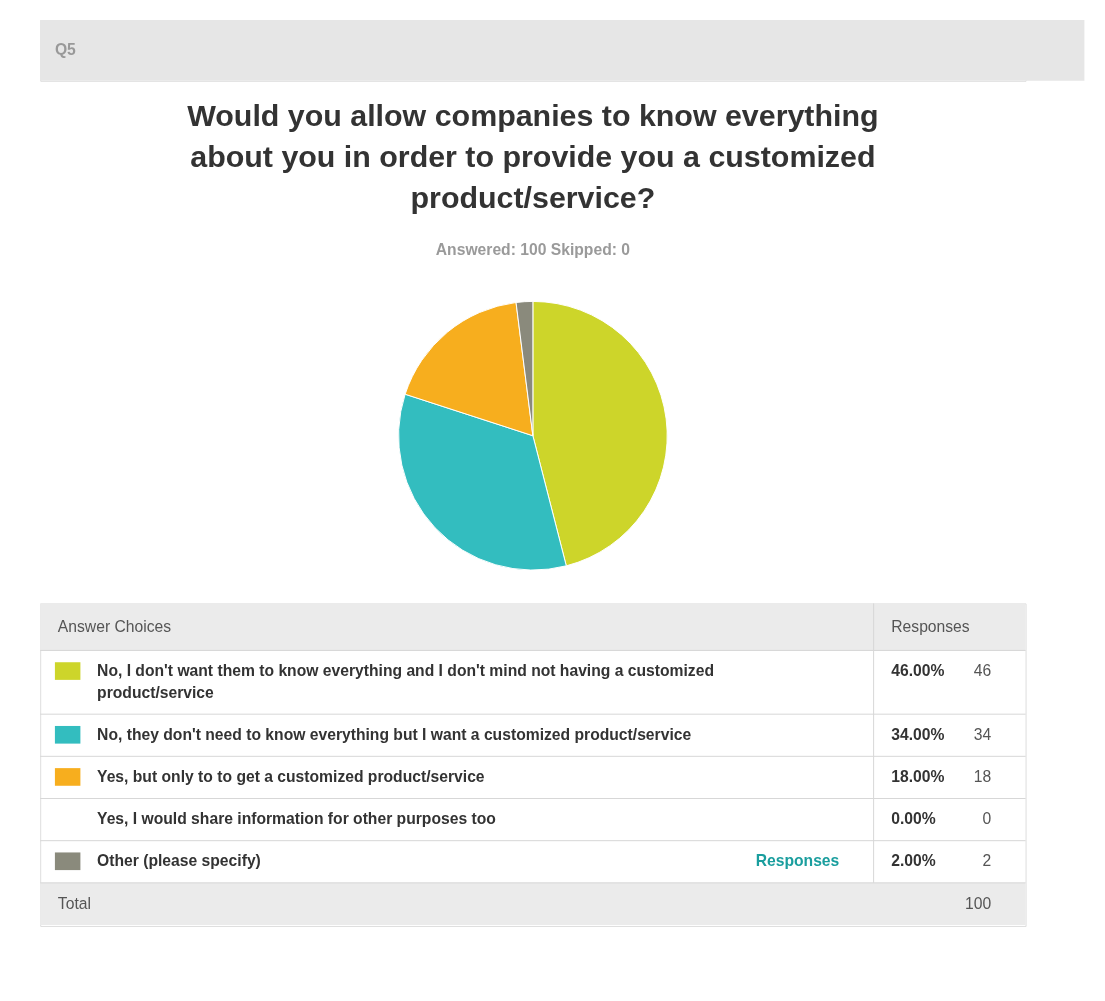 This screenshot has width=1105, height=1001. What do you see at coordinates (918, 670) in the screenshot?
I see `data-label: 46.00%` at bounding box center [918, 670].